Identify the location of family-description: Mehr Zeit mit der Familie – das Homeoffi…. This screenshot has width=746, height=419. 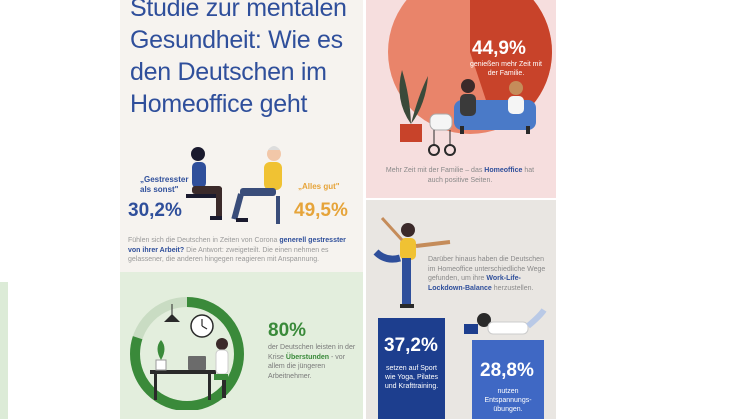
(460, 175).